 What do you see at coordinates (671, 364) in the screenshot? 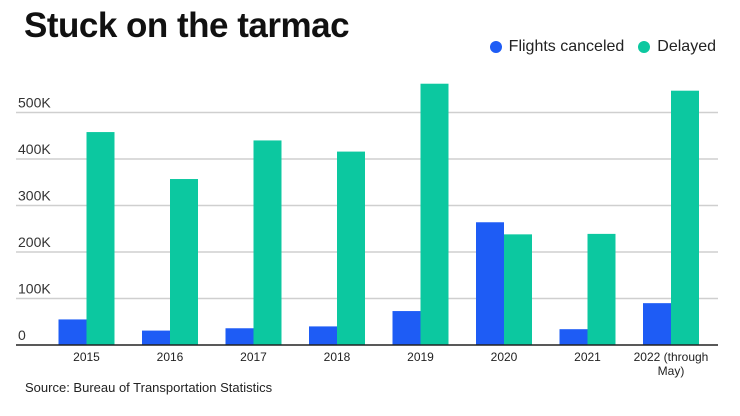
I see `x-tick-label: 2022 (through May)` at bounding box center [671, 364].